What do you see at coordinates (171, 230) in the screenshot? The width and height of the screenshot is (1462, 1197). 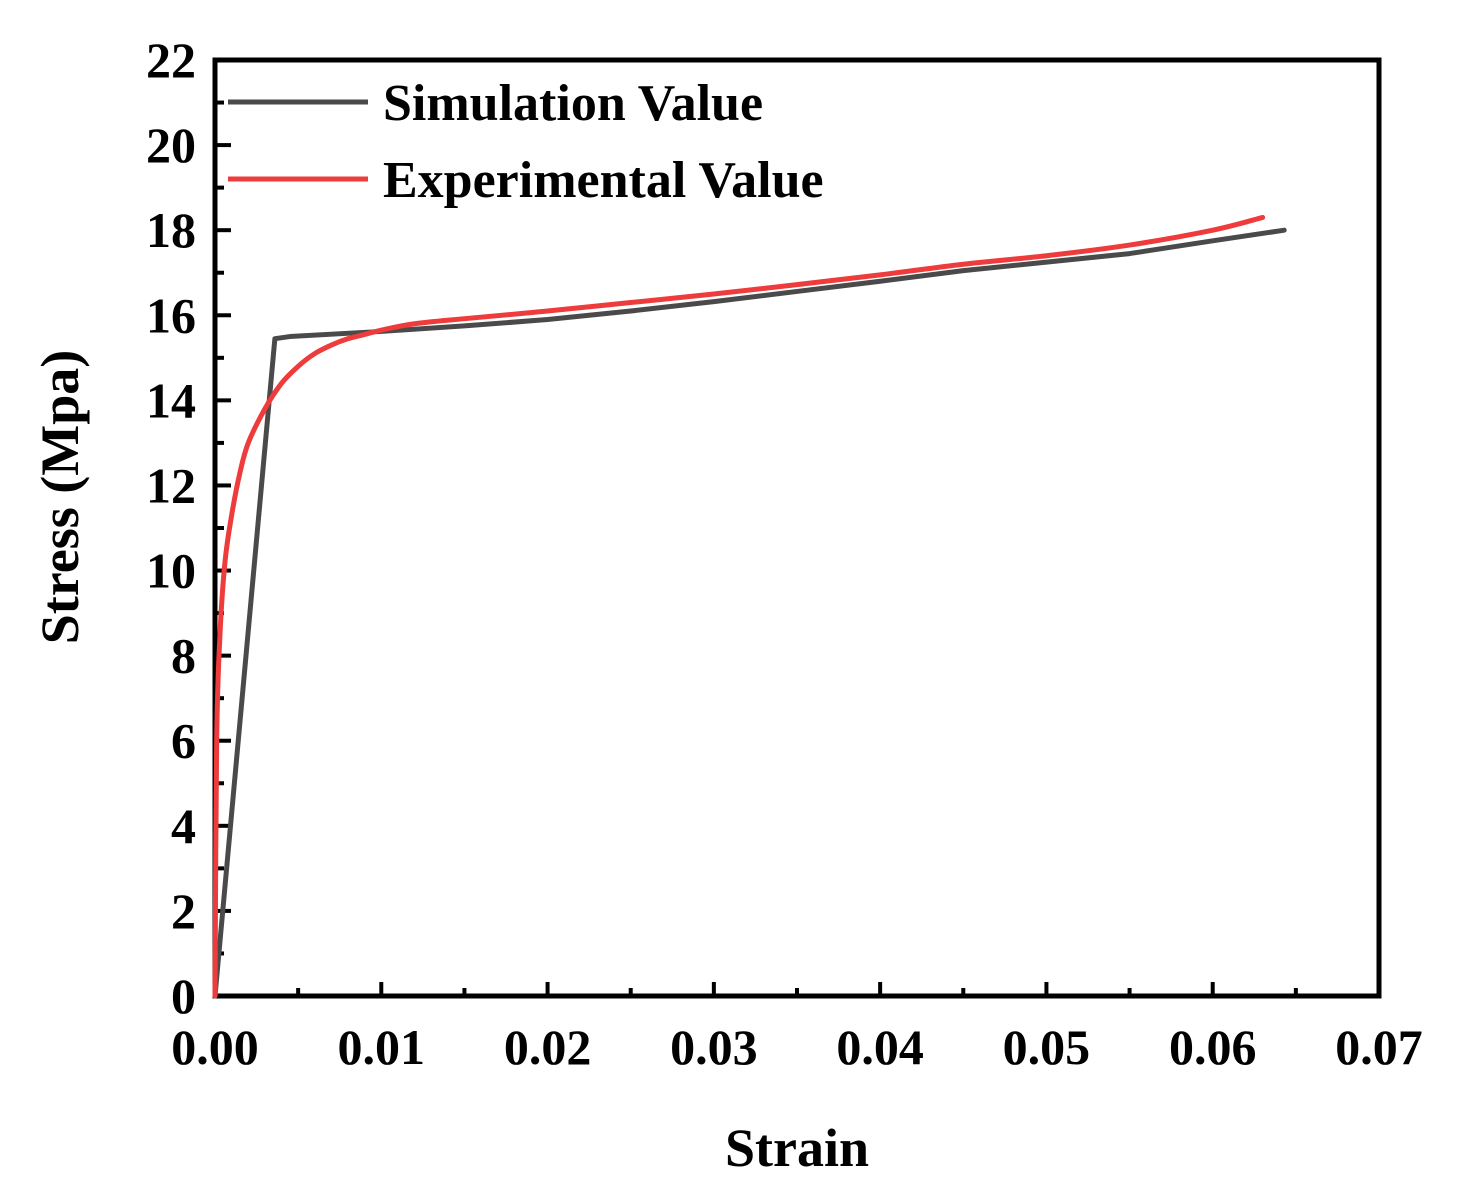 I see `y-tick-label: 18` at bounding box center [171, 230].